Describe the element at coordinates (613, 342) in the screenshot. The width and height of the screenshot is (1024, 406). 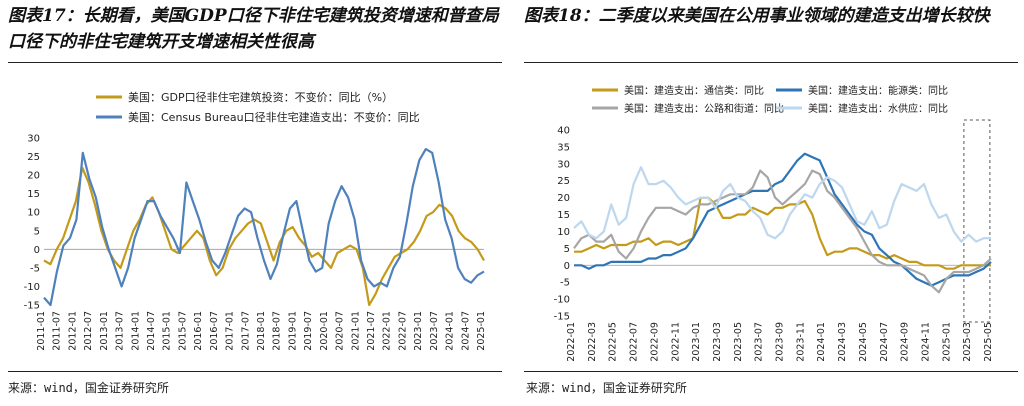
I see `x-tick-label: 2022-05` at that location.